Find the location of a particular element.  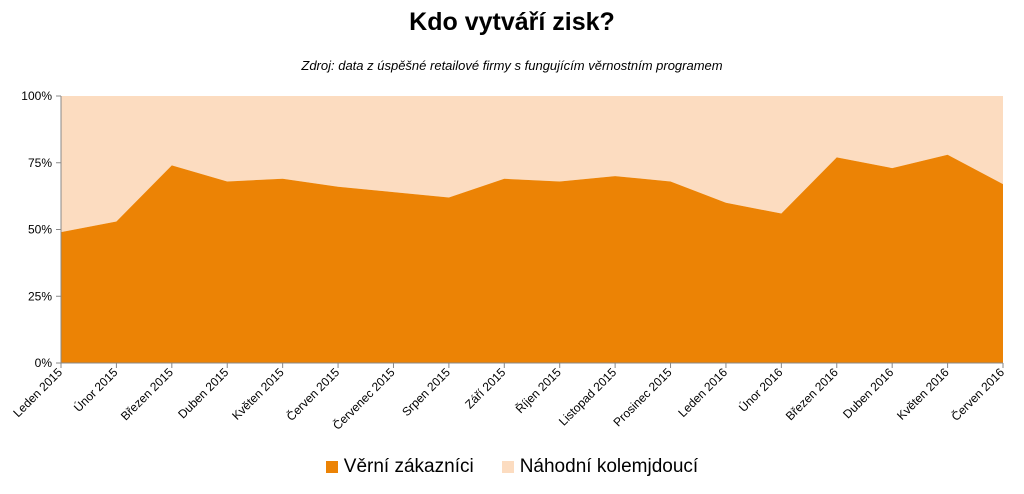

legend: Věrní zákazníci Náhodní kolemjdoucí is located at coordinates (512, 467).